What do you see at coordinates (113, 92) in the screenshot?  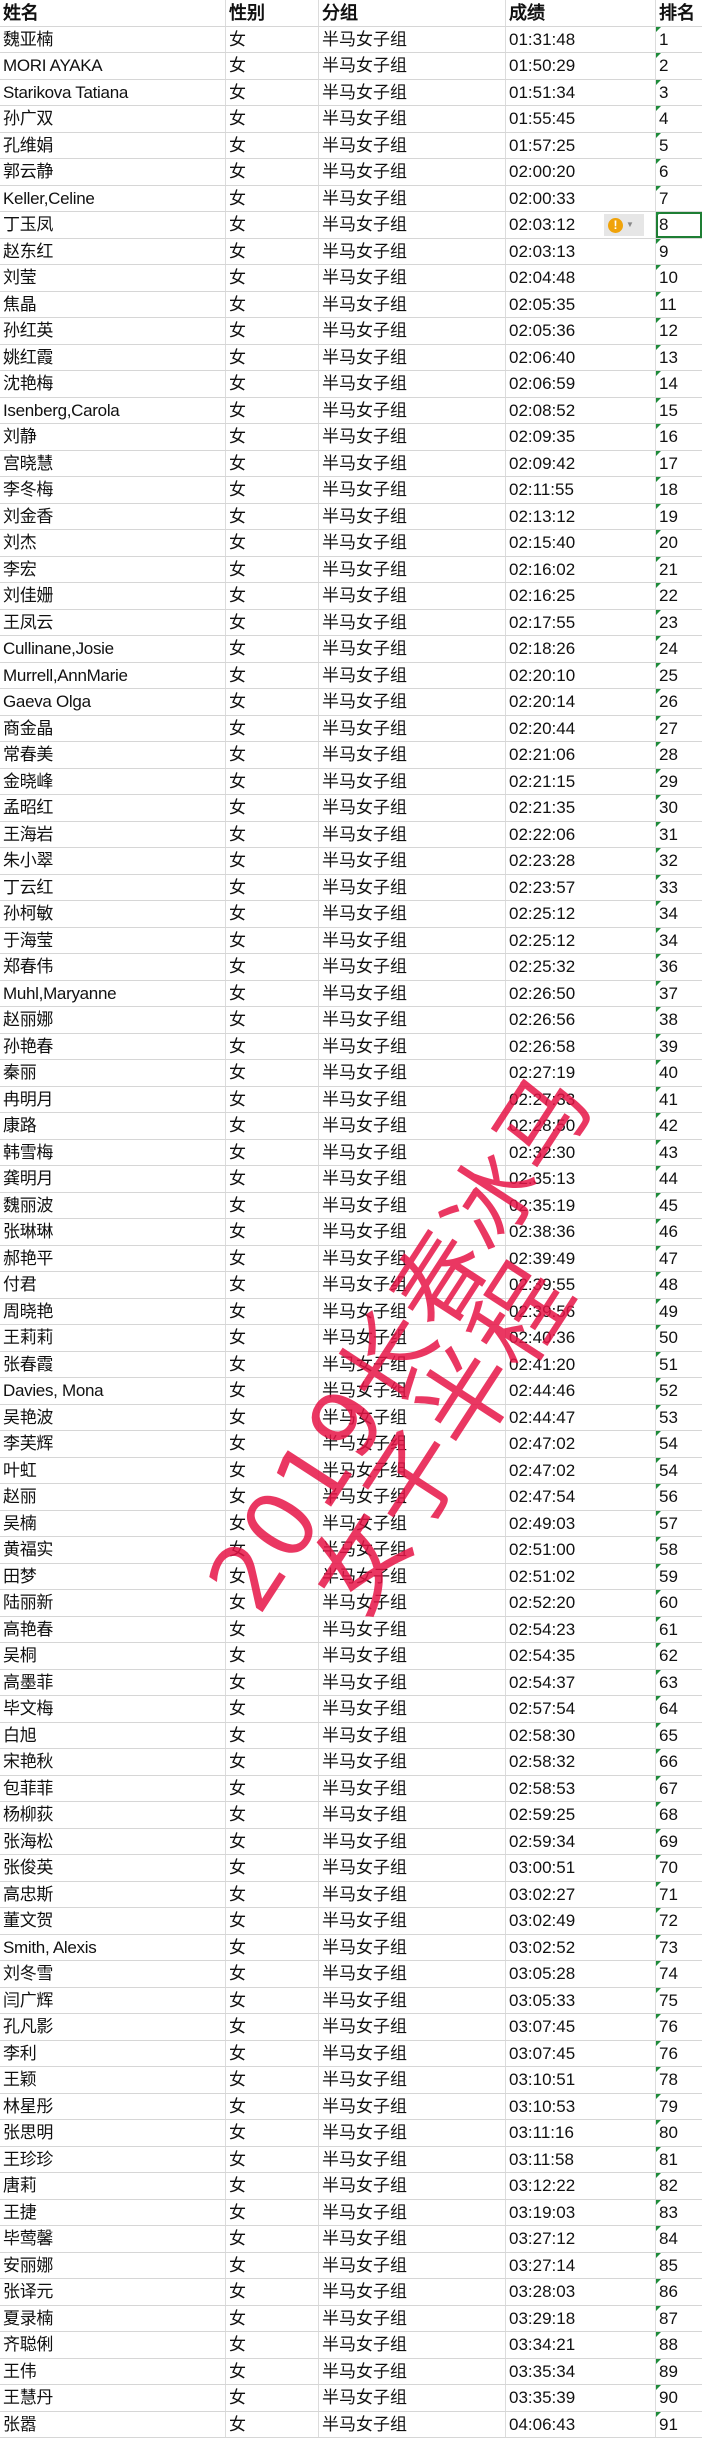 I see `cell-name: Starikova Tatiana` at bounding box center [113, 92].